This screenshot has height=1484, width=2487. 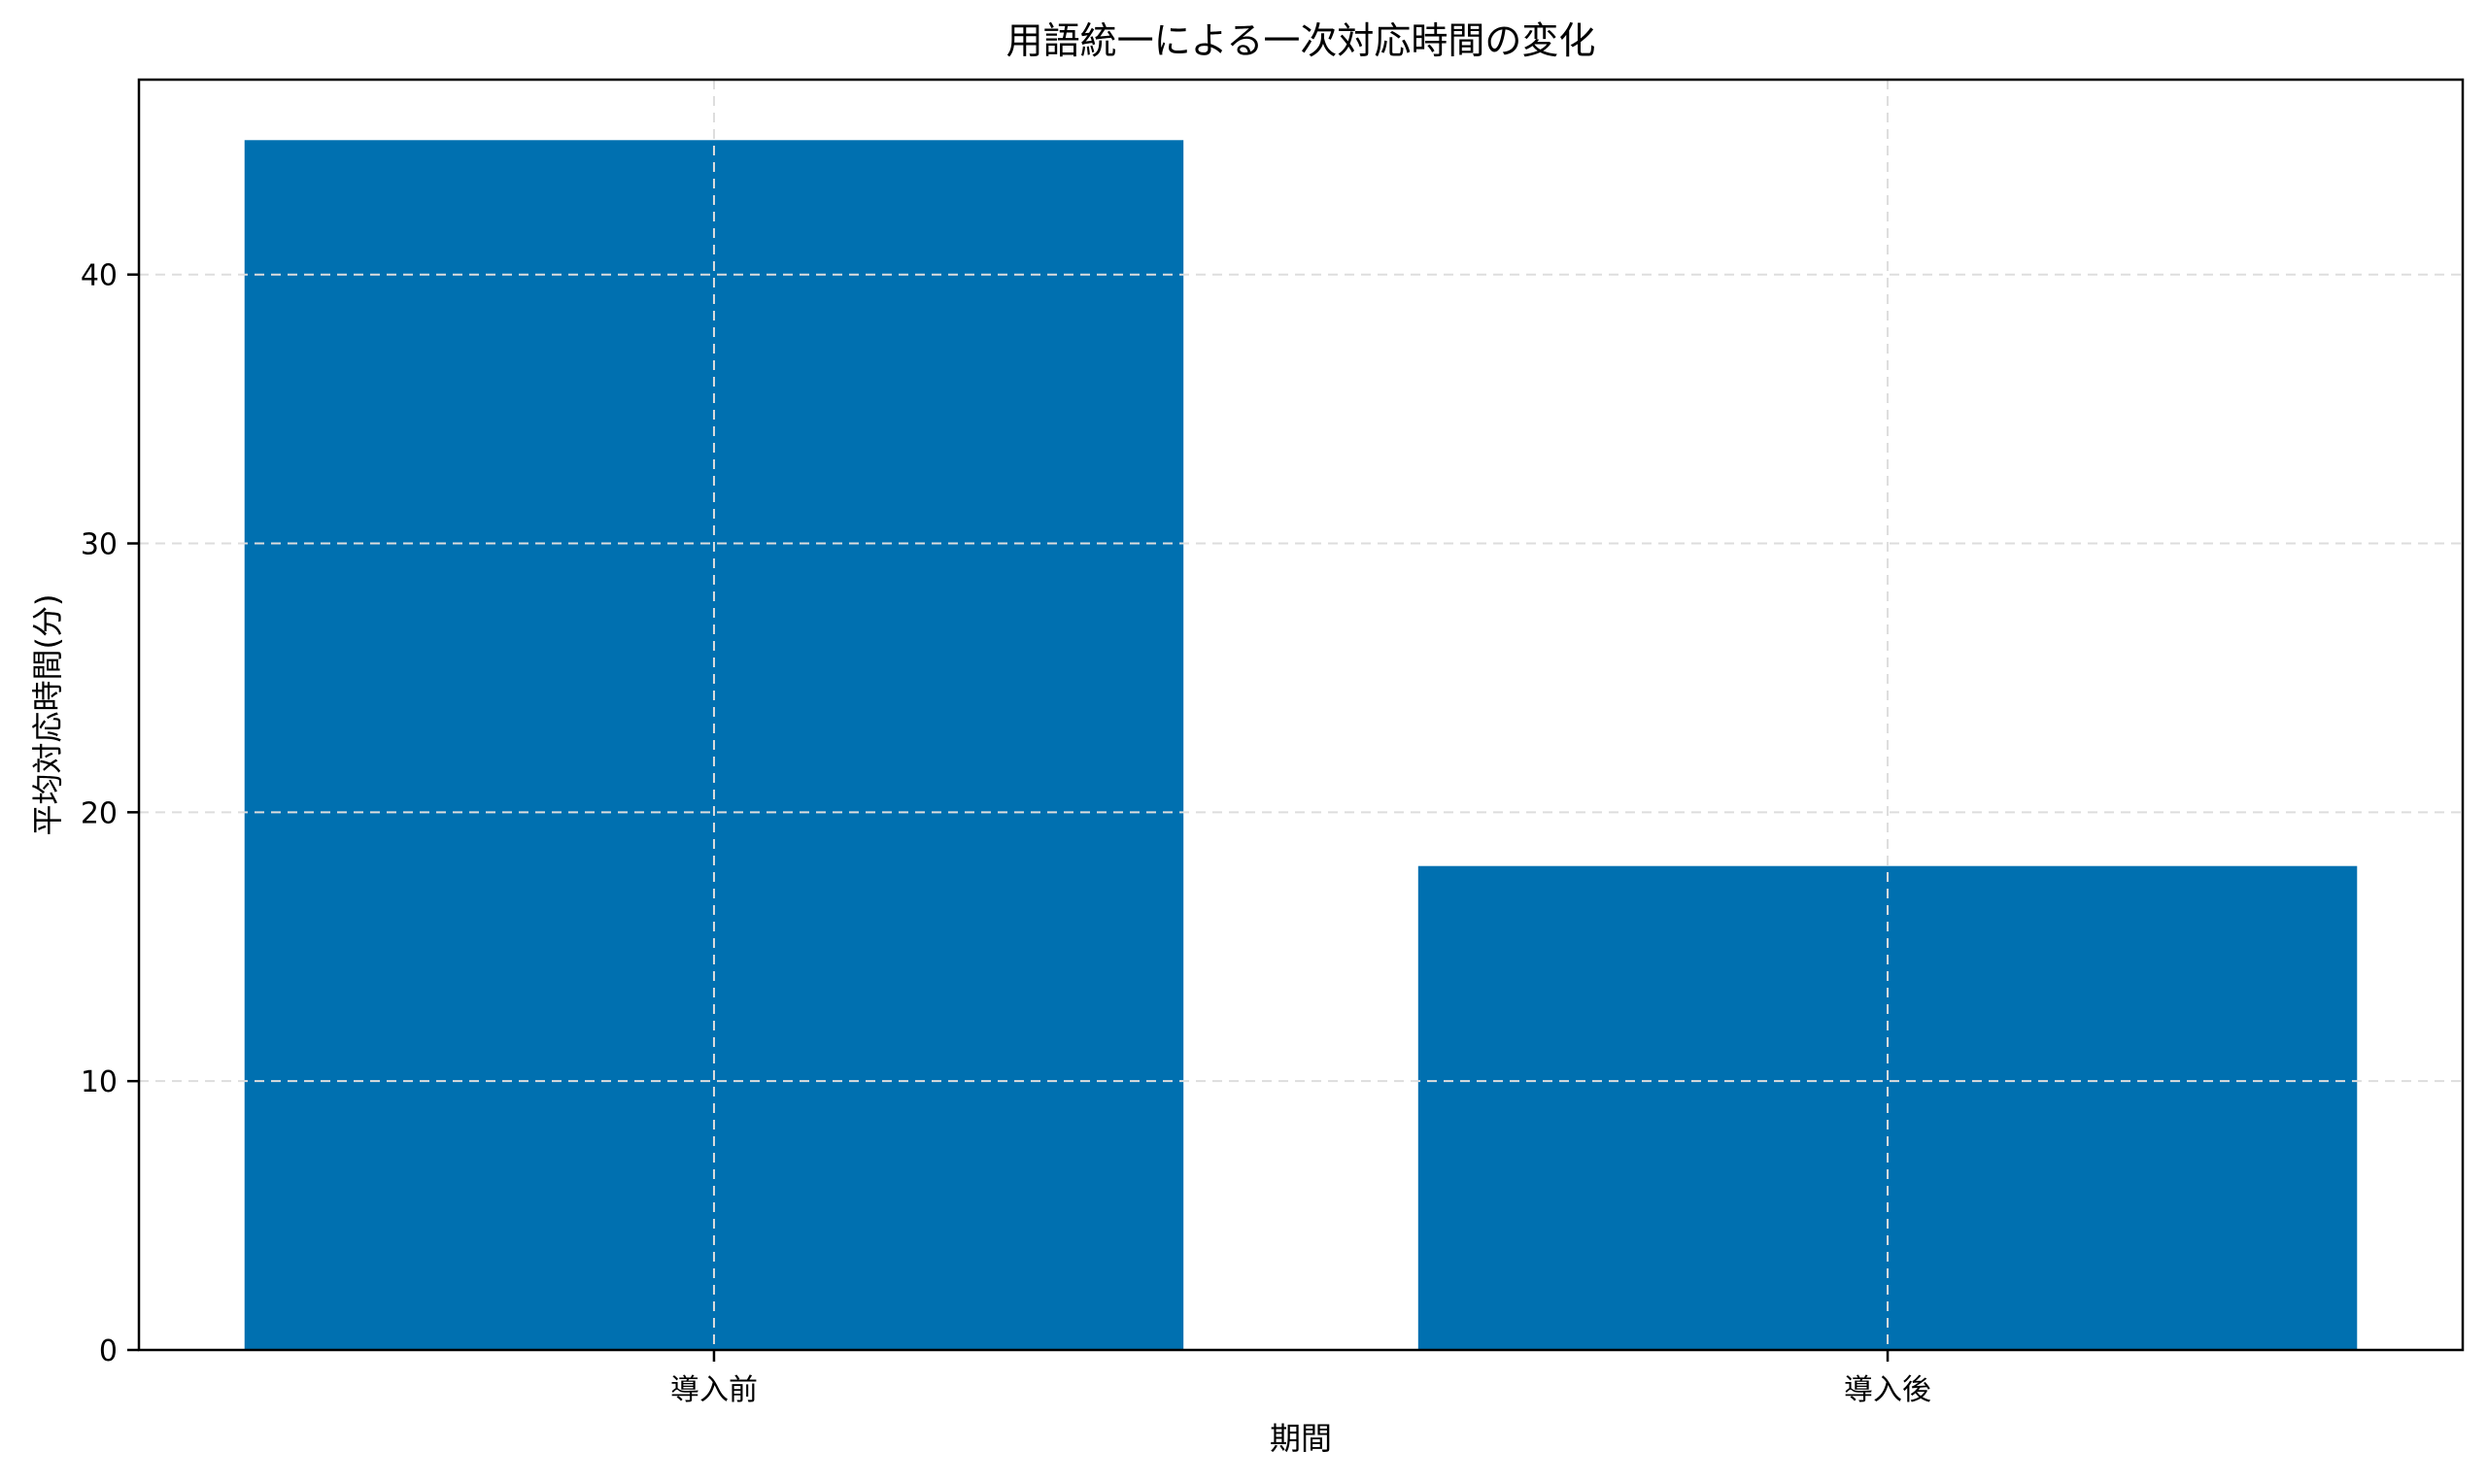 What do you see at coordinates (1301, 40) in the screenshot?
I see `chart-title: 用語統一による一次対応時間の変化` at bounding box center [1301, 40].